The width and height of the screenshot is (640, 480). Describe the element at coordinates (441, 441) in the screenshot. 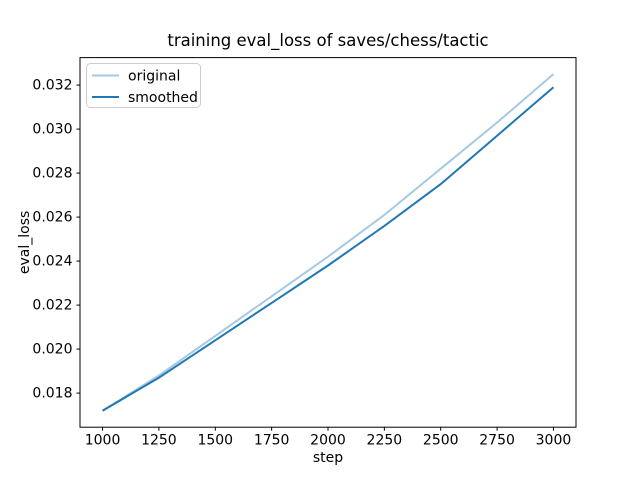

I see `x-tick-label: 2500` at that location.